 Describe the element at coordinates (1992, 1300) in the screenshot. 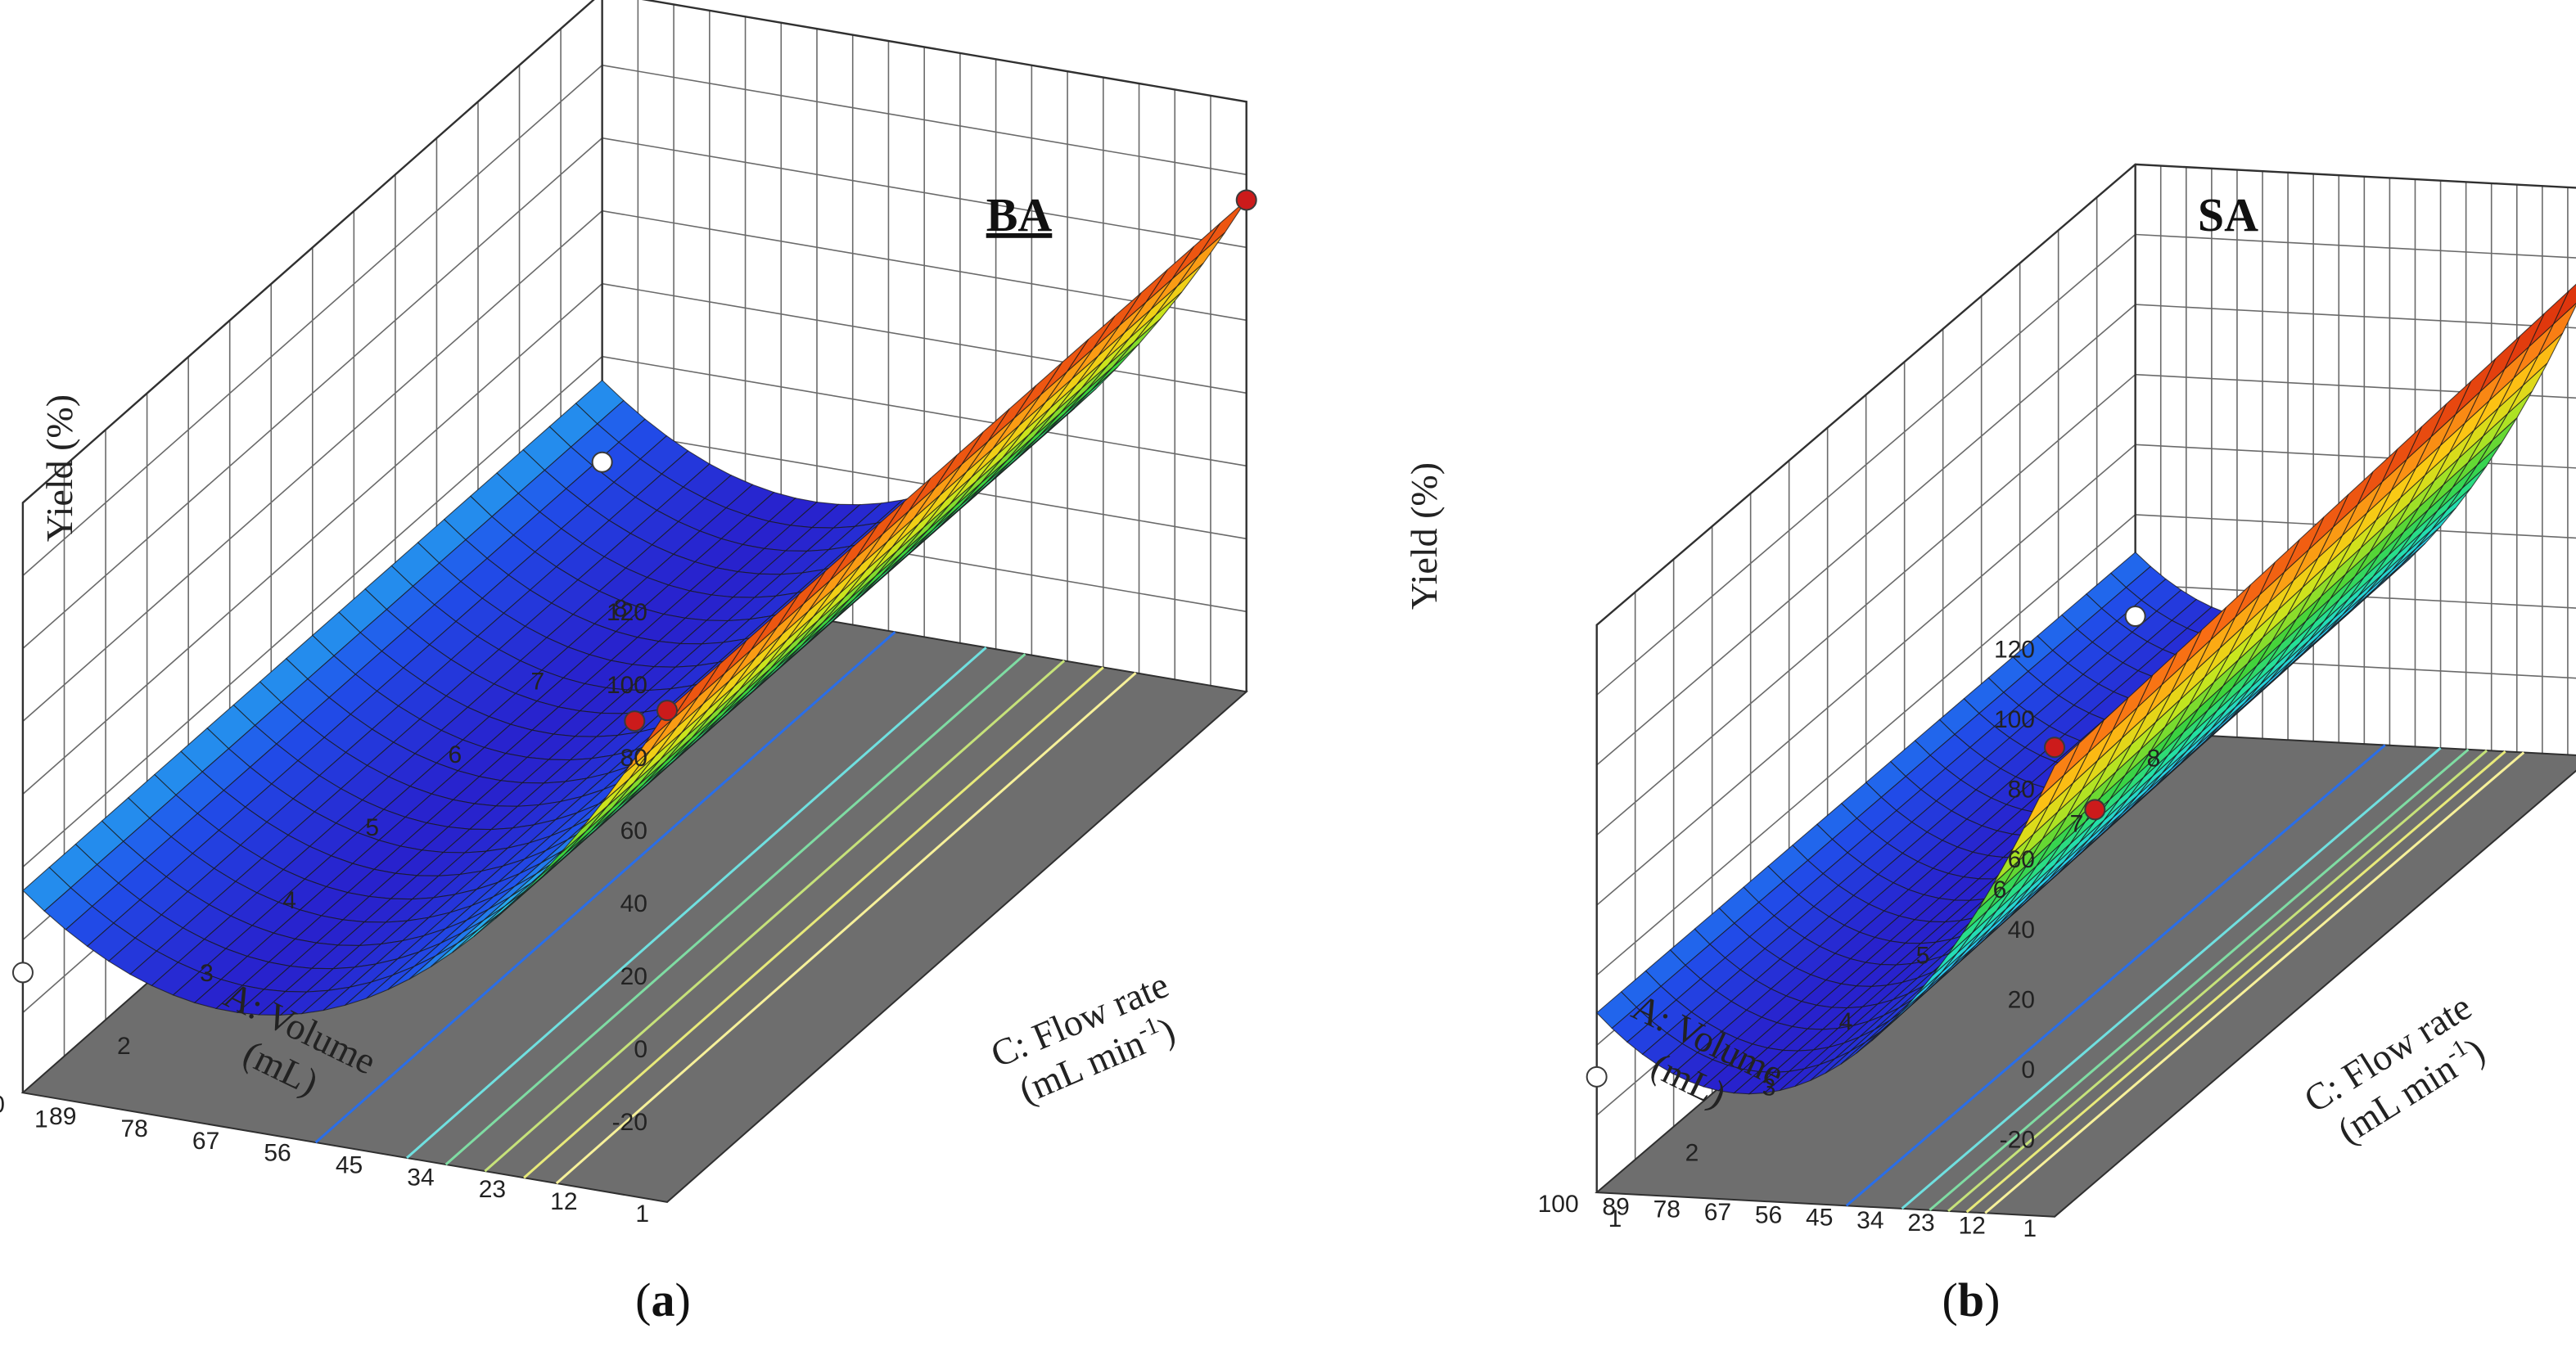

I see `caption-close-paren: )` at that location.